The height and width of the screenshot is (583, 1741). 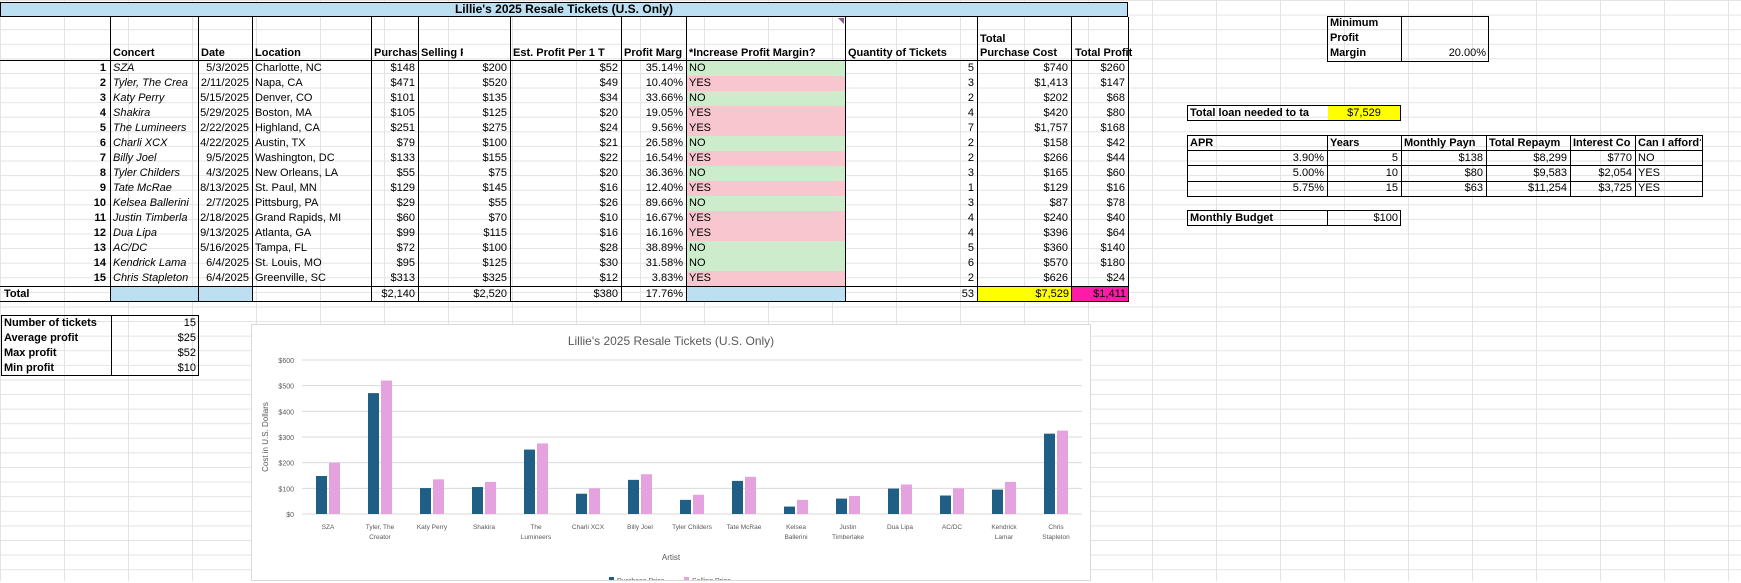 What do you see at coordinates (288, 263) in the screenshot?
I see `cell-location: St. Louis, MO` at bounding box center [288, 263].